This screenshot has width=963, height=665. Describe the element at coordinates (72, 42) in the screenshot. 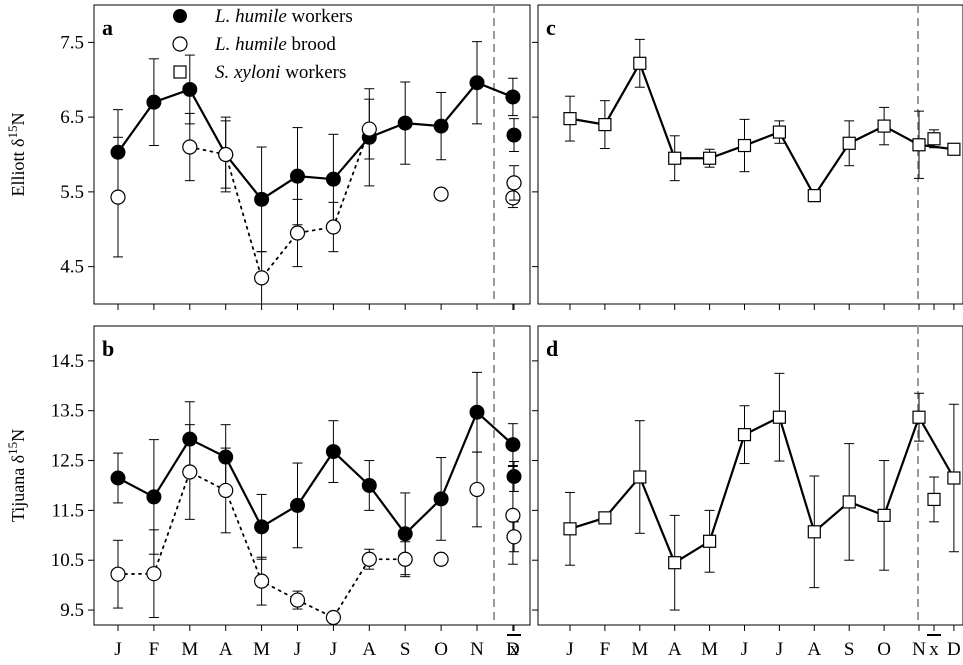

I see `y-tick-label: 7.5` at that location.